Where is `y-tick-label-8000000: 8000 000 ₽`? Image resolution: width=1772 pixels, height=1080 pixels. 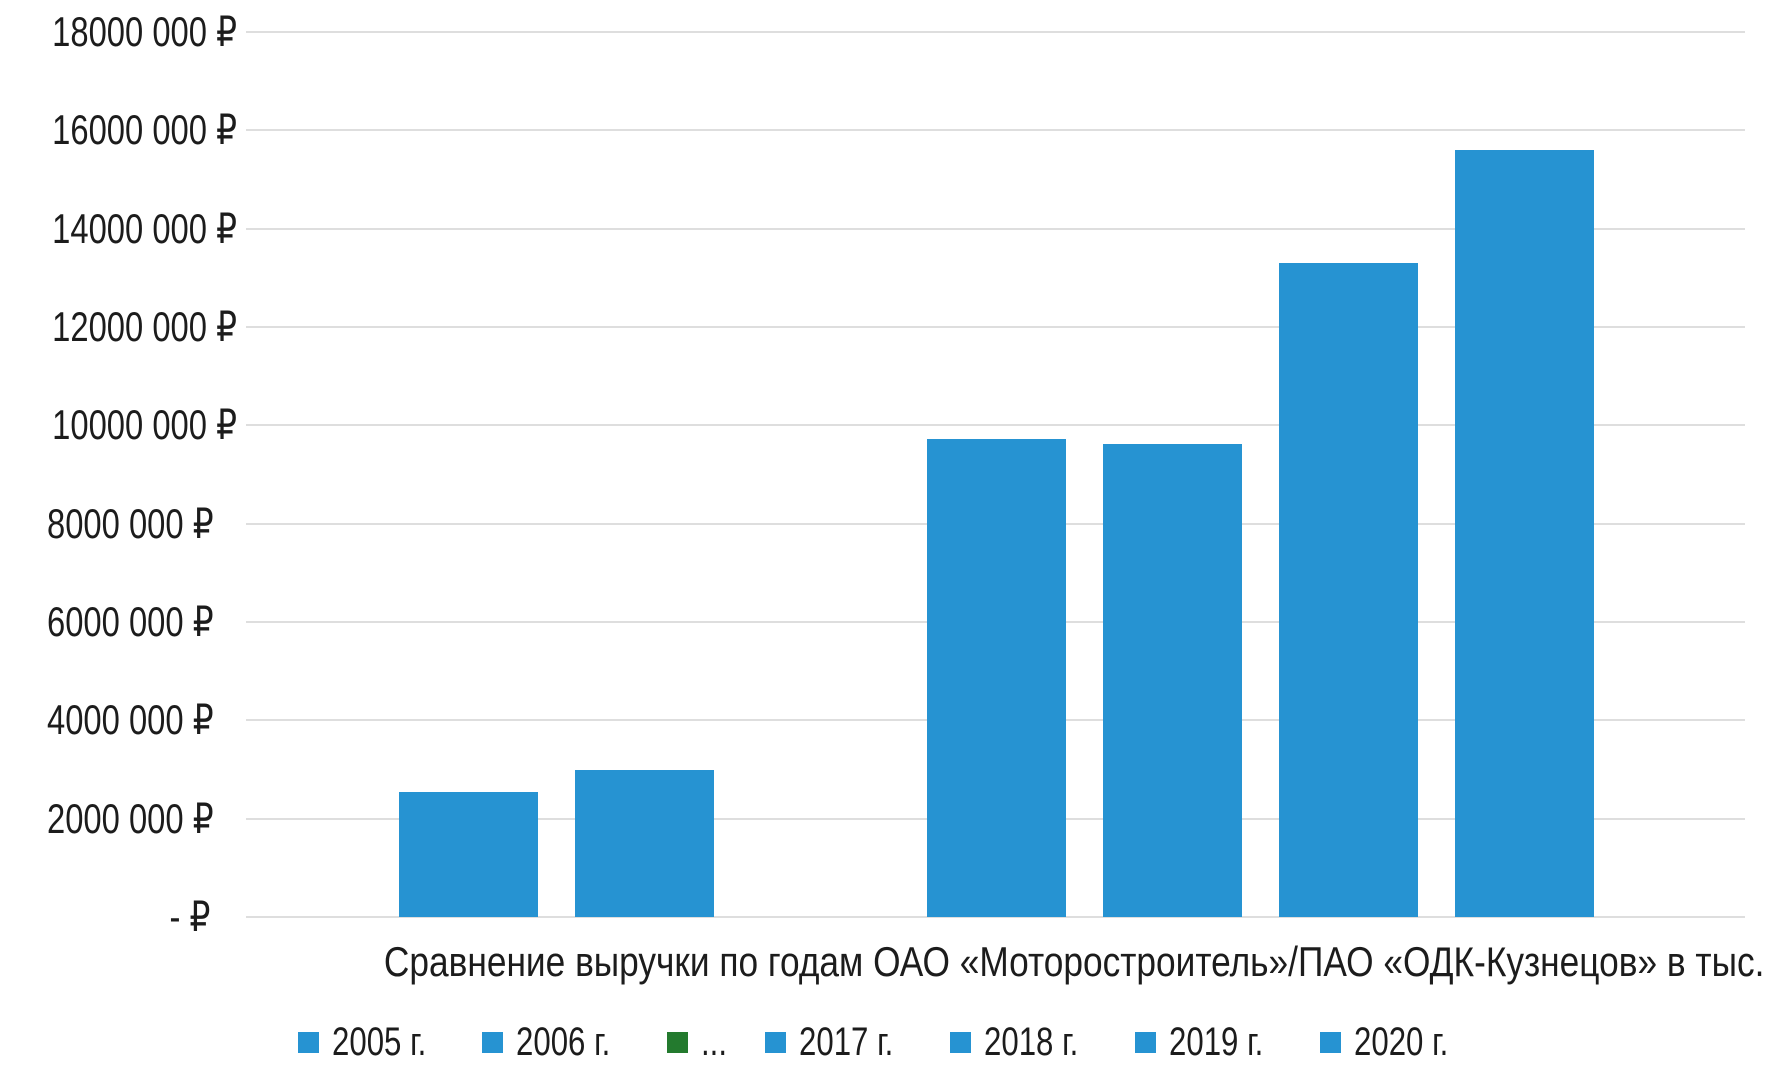 y-tick-label-8000000: 8000 000 ₽ is located at coordinates (107, 524).